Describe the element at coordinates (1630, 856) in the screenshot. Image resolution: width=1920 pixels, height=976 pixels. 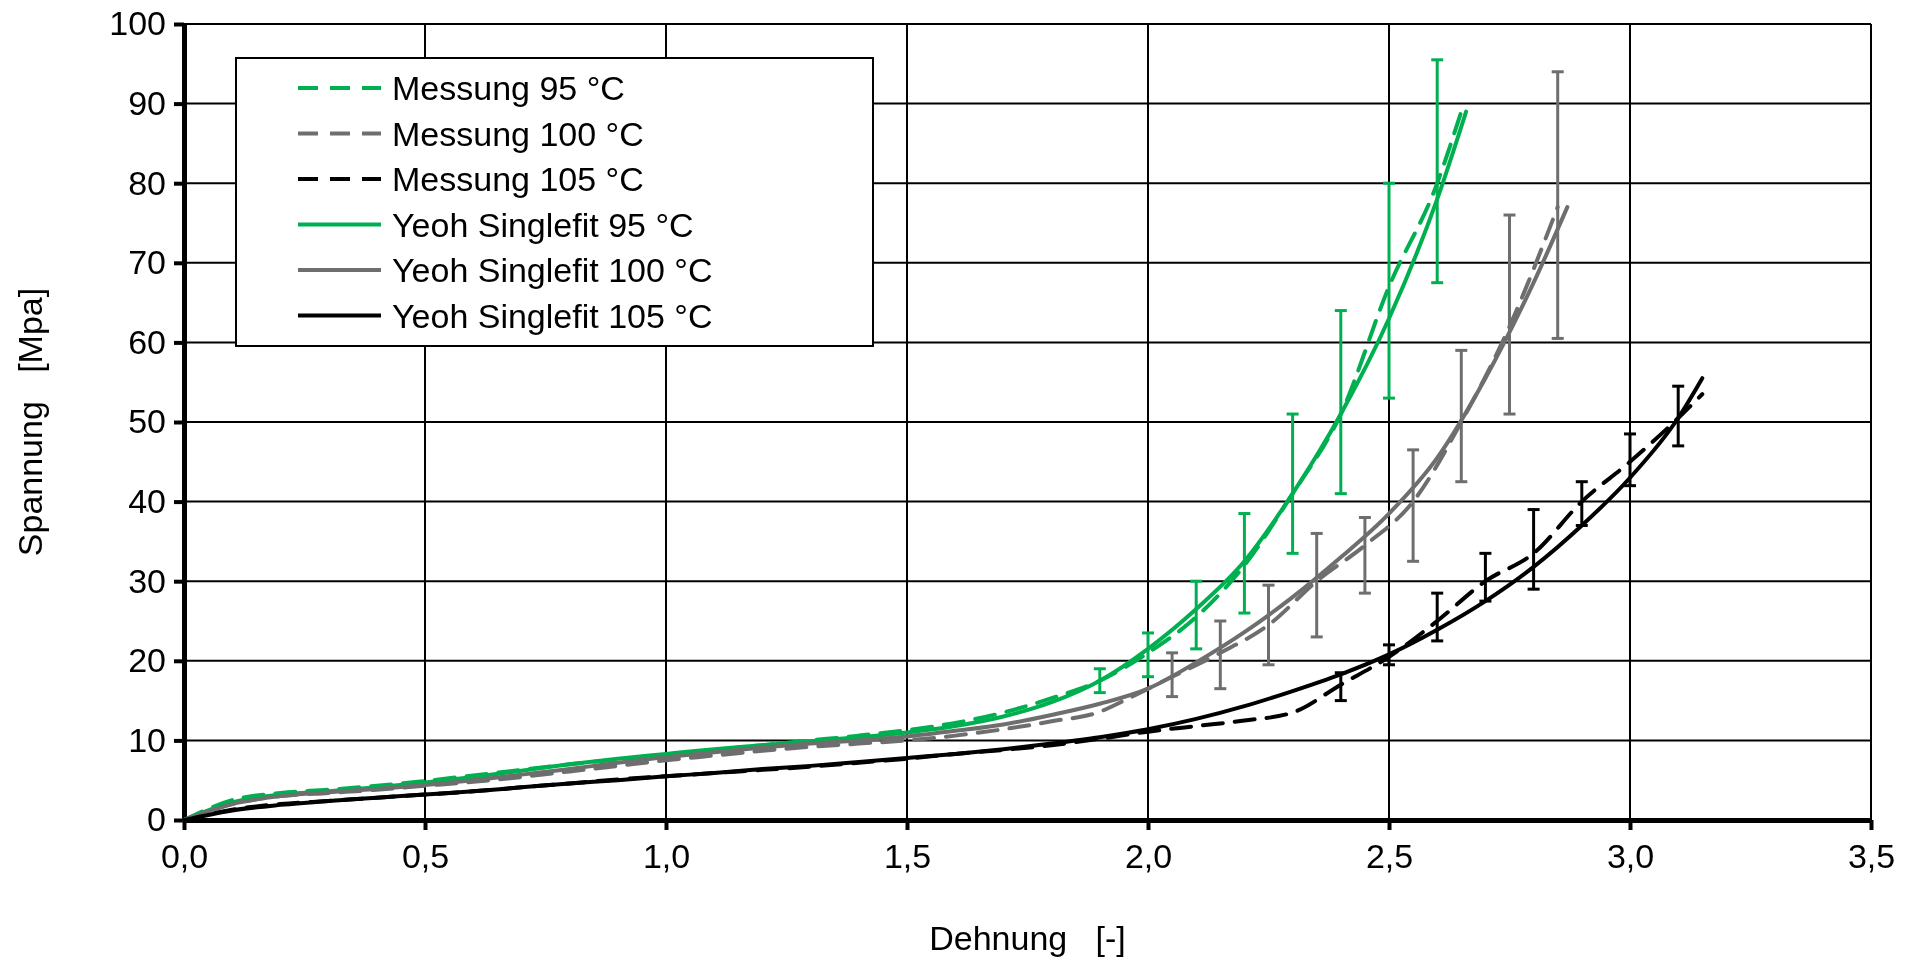
I see `x-tick-label: 3,0` at that location.